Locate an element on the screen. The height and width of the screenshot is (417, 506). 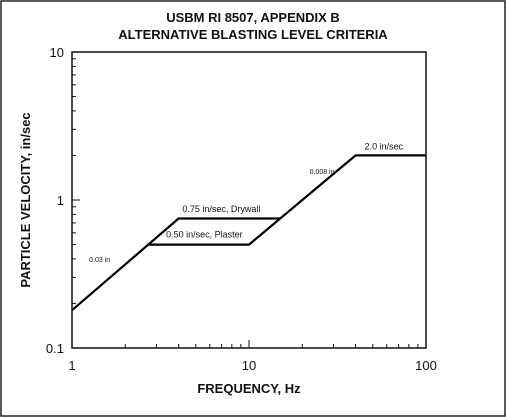
annotation-label: 0.03 in is located at coordinates (99, 260).